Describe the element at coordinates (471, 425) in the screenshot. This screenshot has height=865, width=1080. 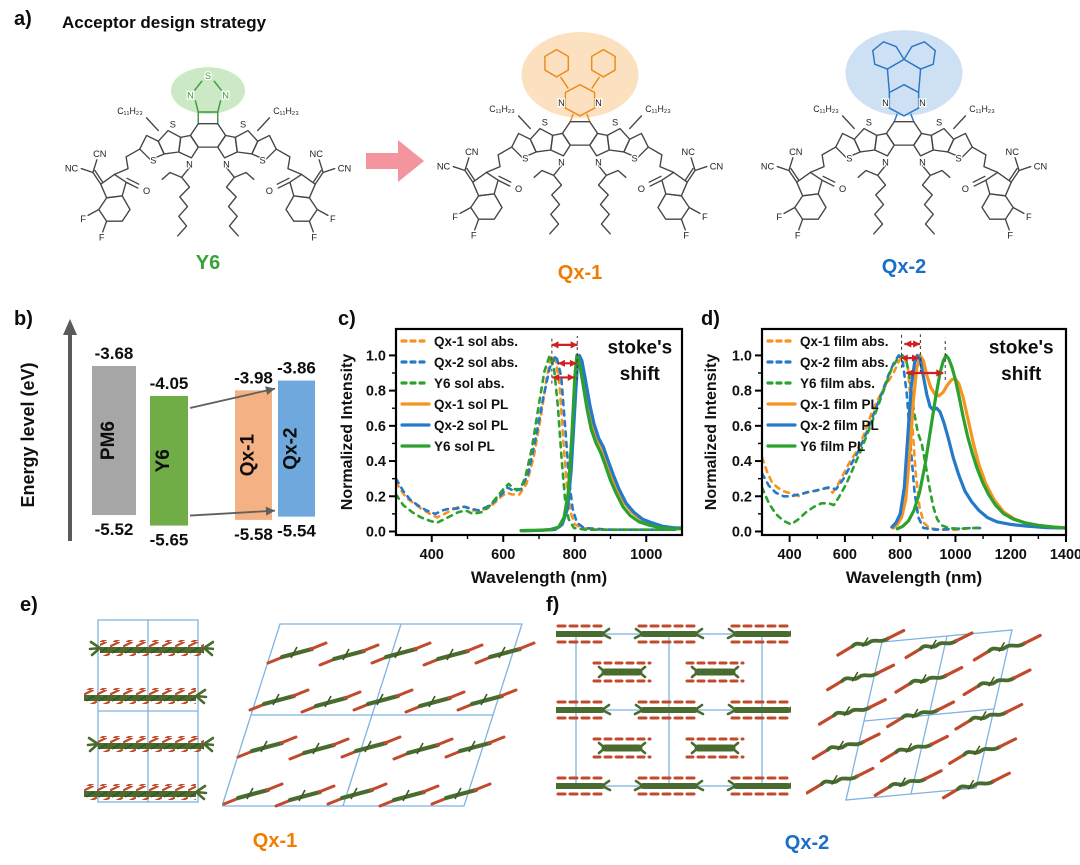
I see `legend-label: Qx-2 sol PL` at that location.